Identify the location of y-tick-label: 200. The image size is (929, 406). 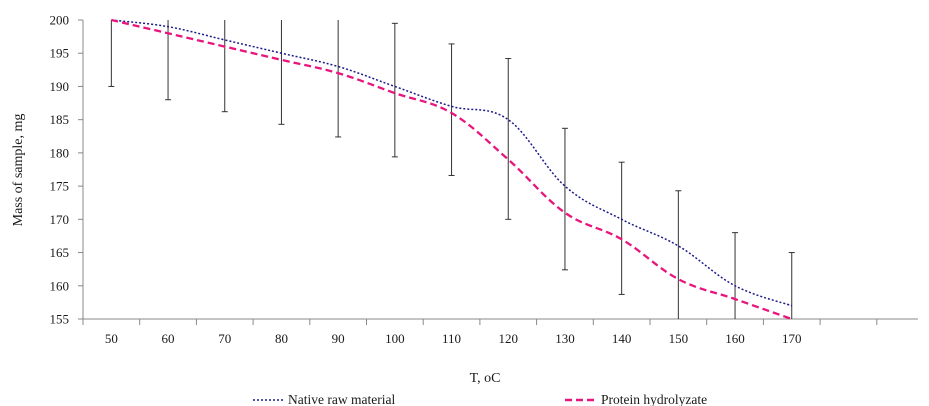
(60, 20).